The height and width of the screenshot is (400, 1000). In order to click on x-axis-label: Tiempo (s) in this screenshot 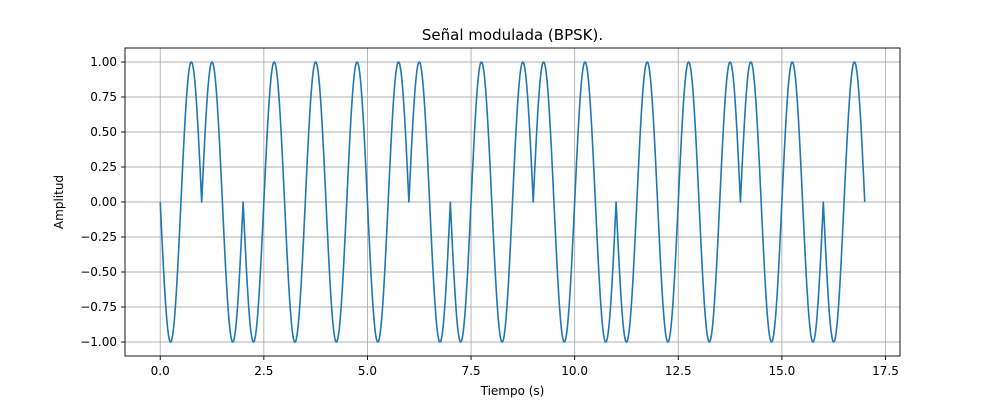, I will do `click(512, 391)`.